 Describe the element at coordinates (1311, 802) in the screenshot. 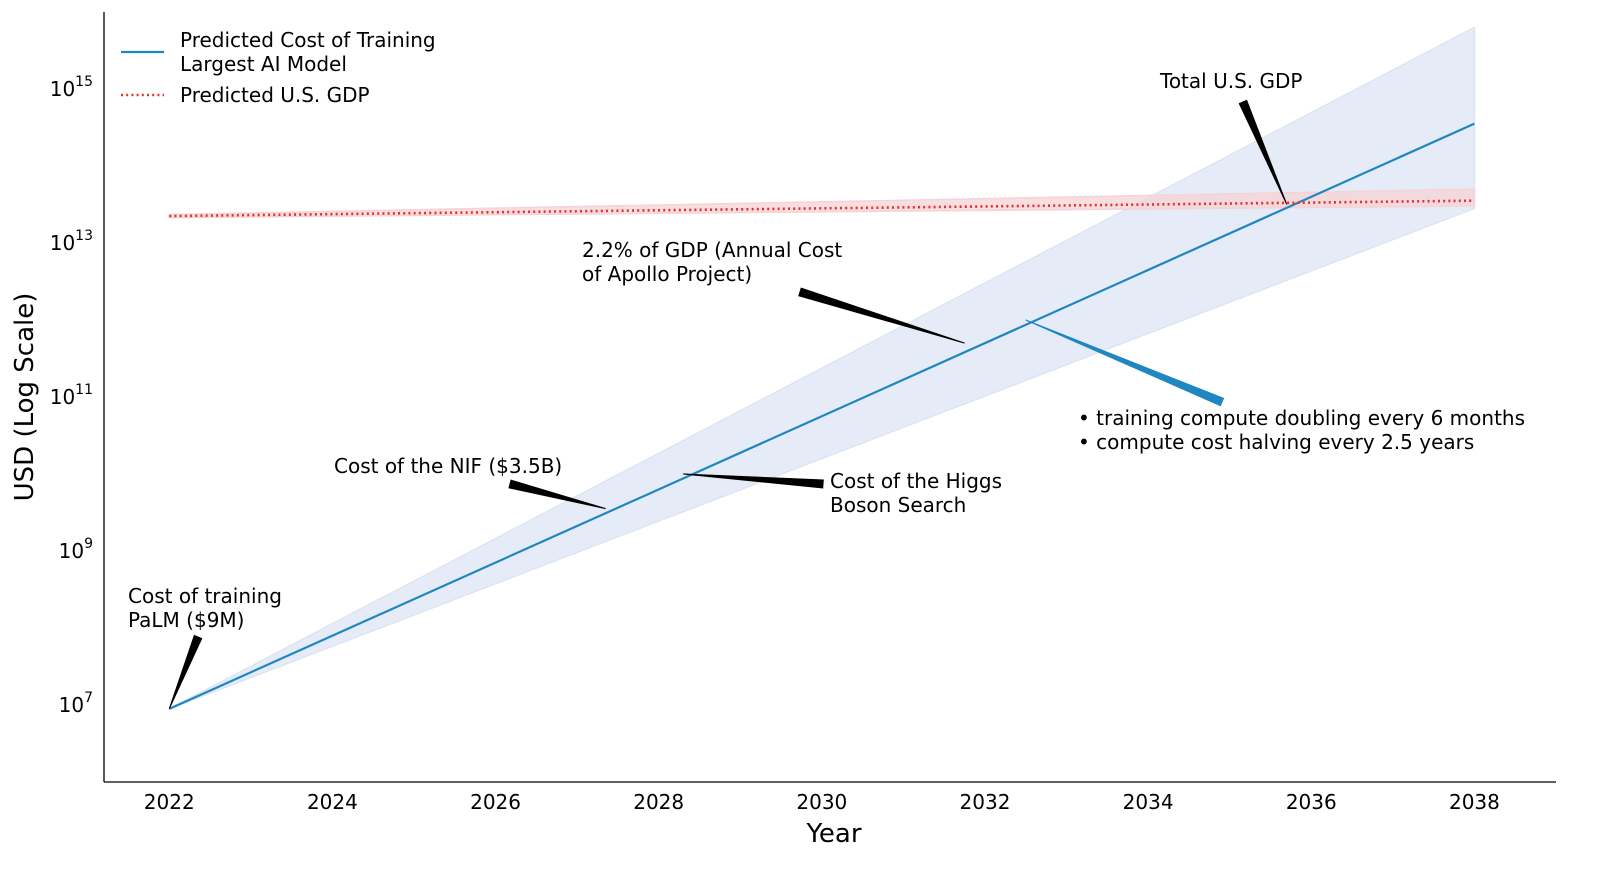

I see `x-tick-label-7: 2036` at that location.